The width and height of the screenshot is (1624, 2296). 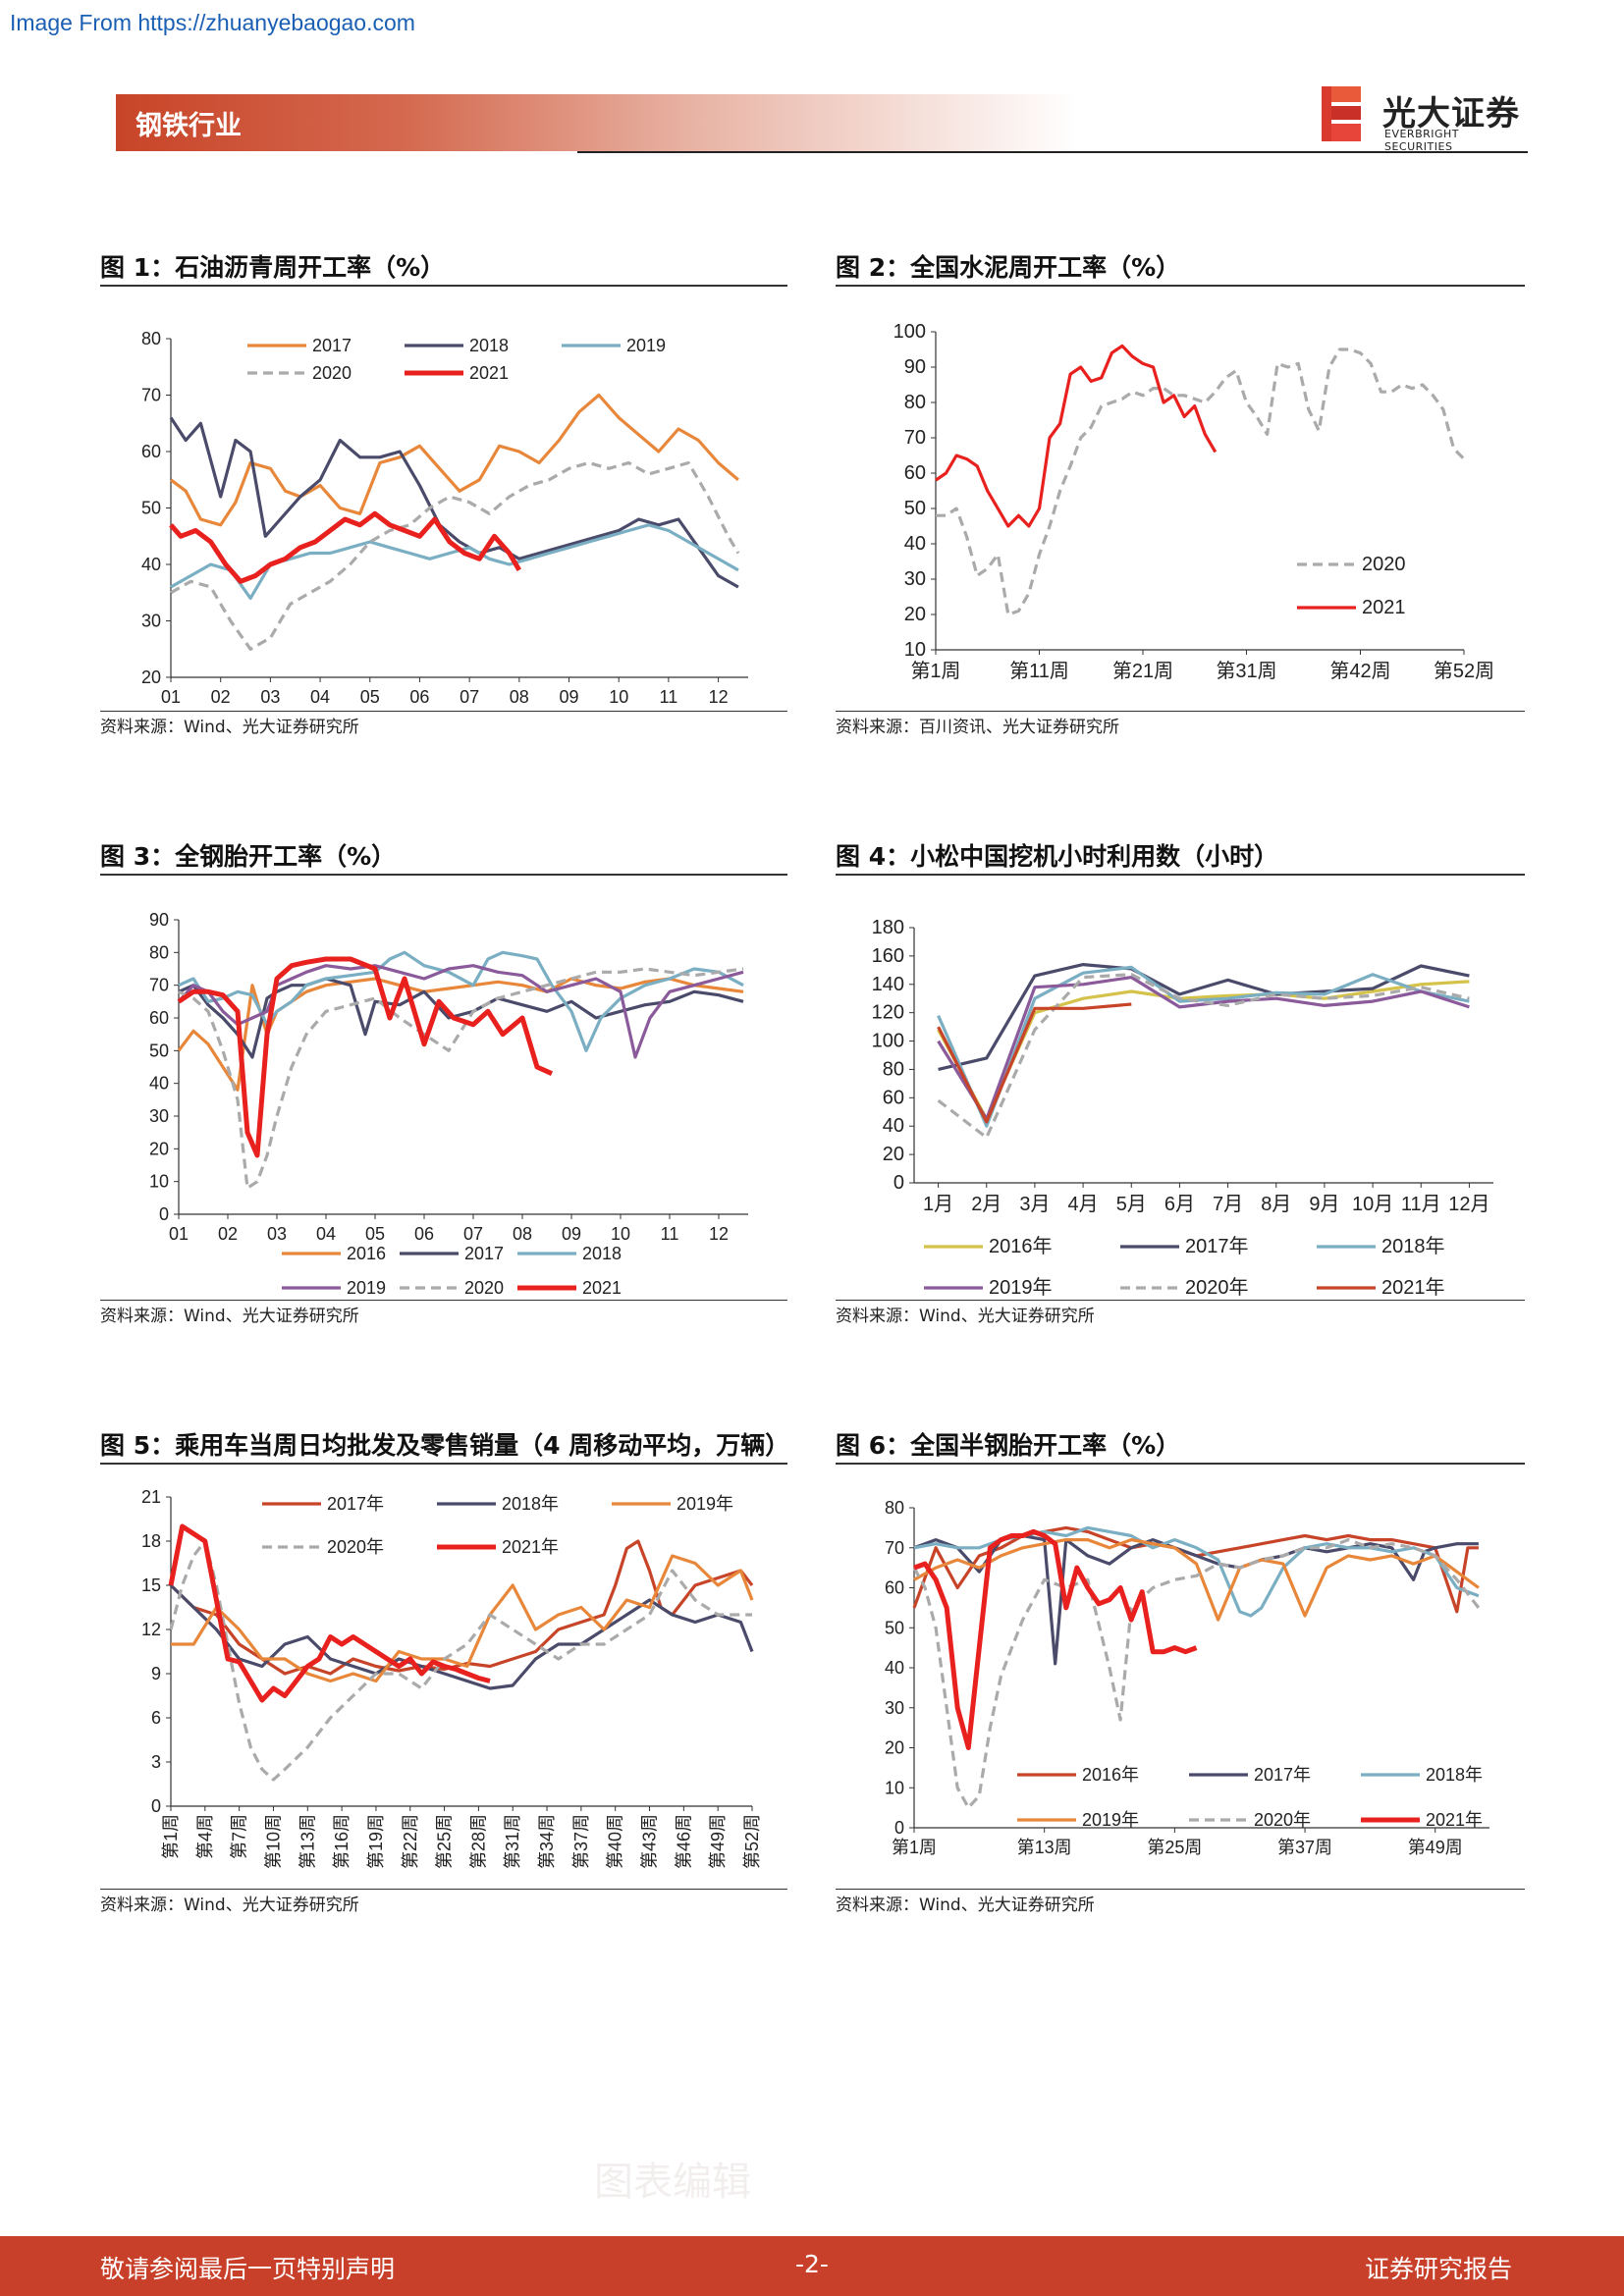 What do you see at coordinates (1179, 1204) in the screenshot?
I see `x-tick-label: 6月` at bounding box center [1179, 1204].